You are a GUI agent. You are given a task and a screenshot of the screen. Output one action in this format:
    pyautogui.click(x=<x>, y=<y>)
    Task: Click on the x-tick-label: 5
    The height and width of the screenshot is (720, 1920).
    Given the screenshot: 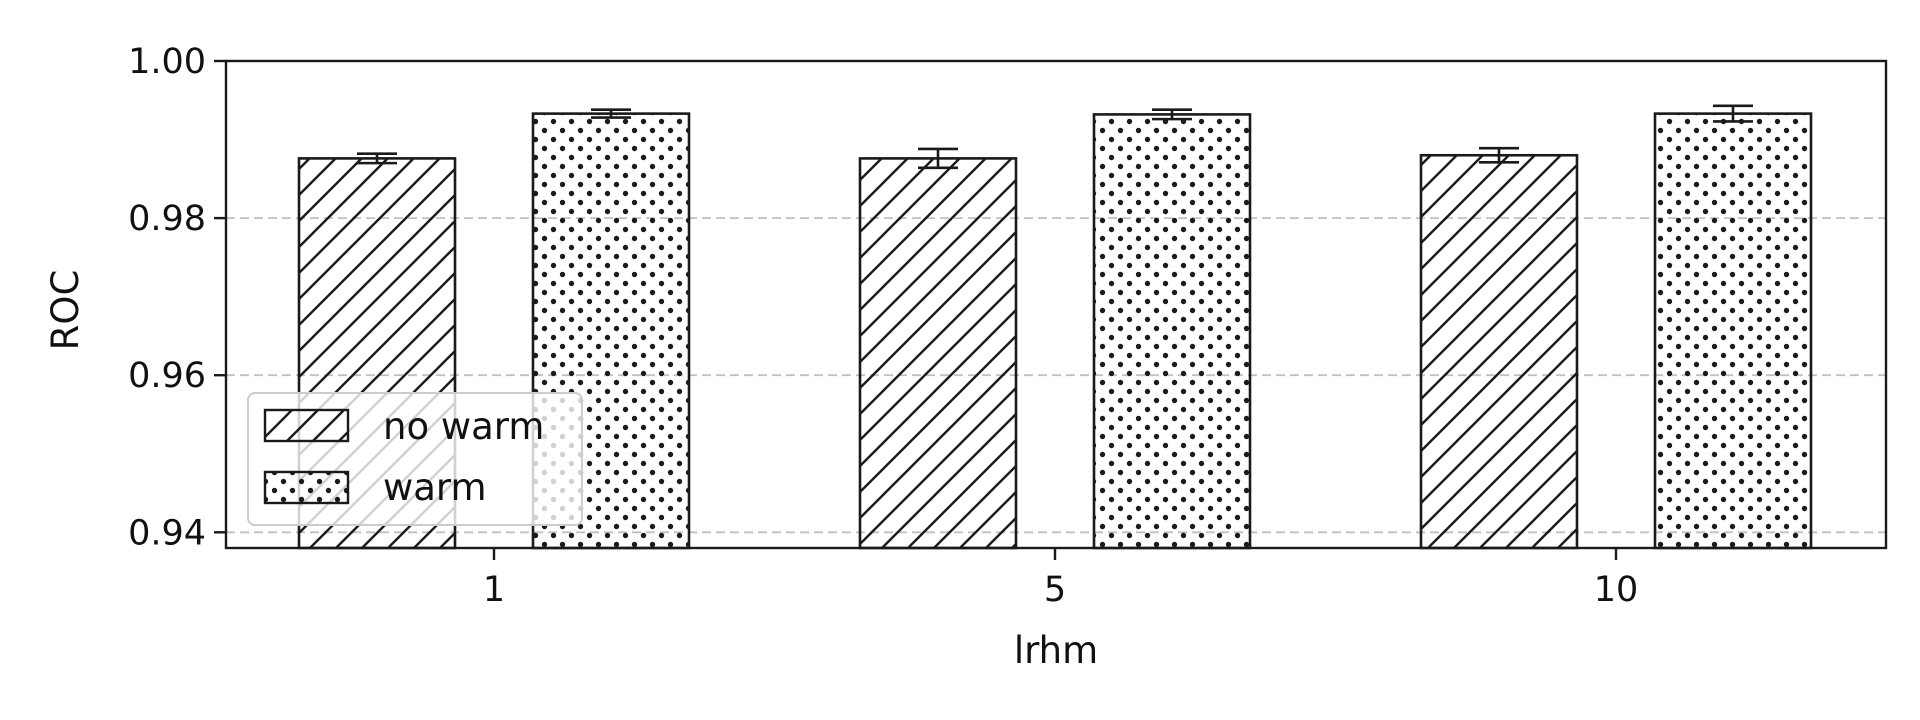 What is the action you would take?
    pyautogui.click(x=1055, y=590)
    